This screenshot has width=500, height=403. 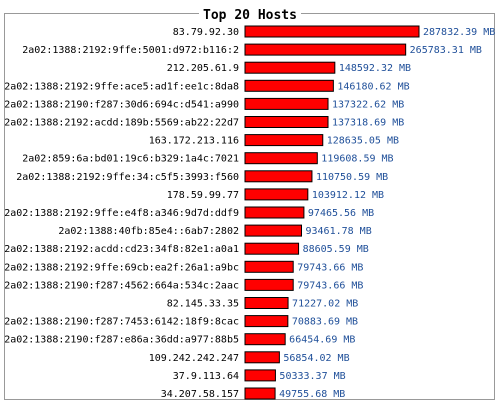 What do you see at coordinates (121, 285) in the screenshot?
I see `host-label: 2a02:1388:2190:f287:4562:664a:534c:2aac` at bounding box center [121, 285].